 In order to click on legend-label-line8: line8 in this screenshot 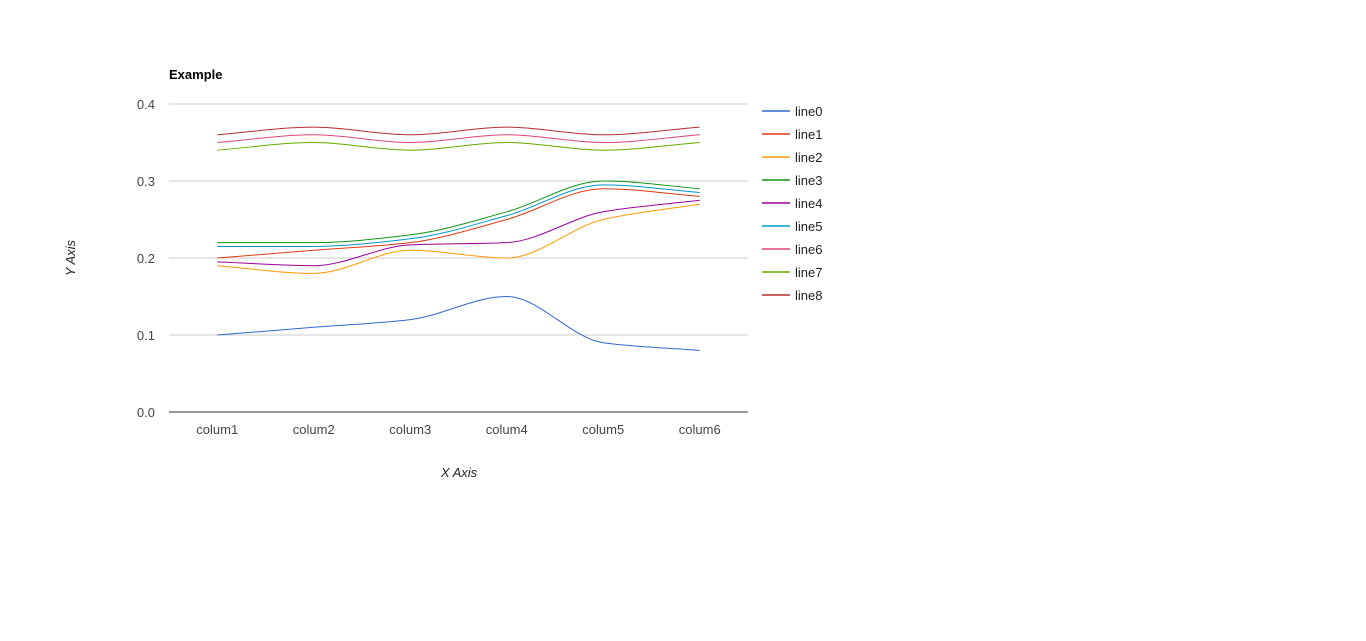, I will do `click(808, 295)`.